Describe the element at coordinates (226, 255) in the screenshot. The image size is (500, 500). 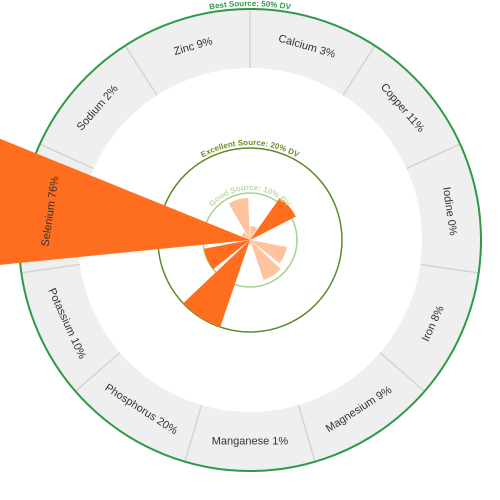
I see `bar-potassium` at that location.